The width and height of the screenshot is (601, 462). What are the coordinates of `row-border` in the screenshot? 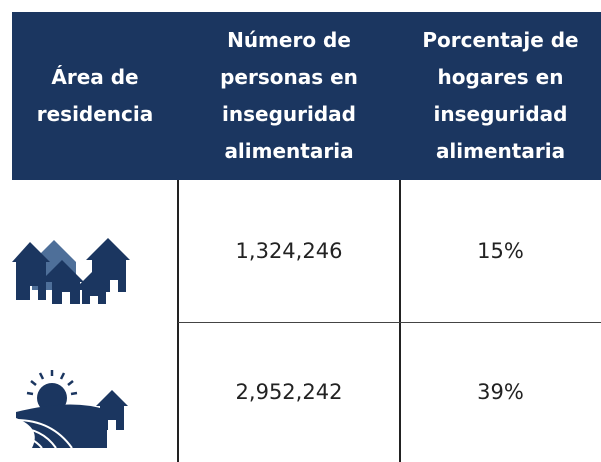 It's located at (389, 322).